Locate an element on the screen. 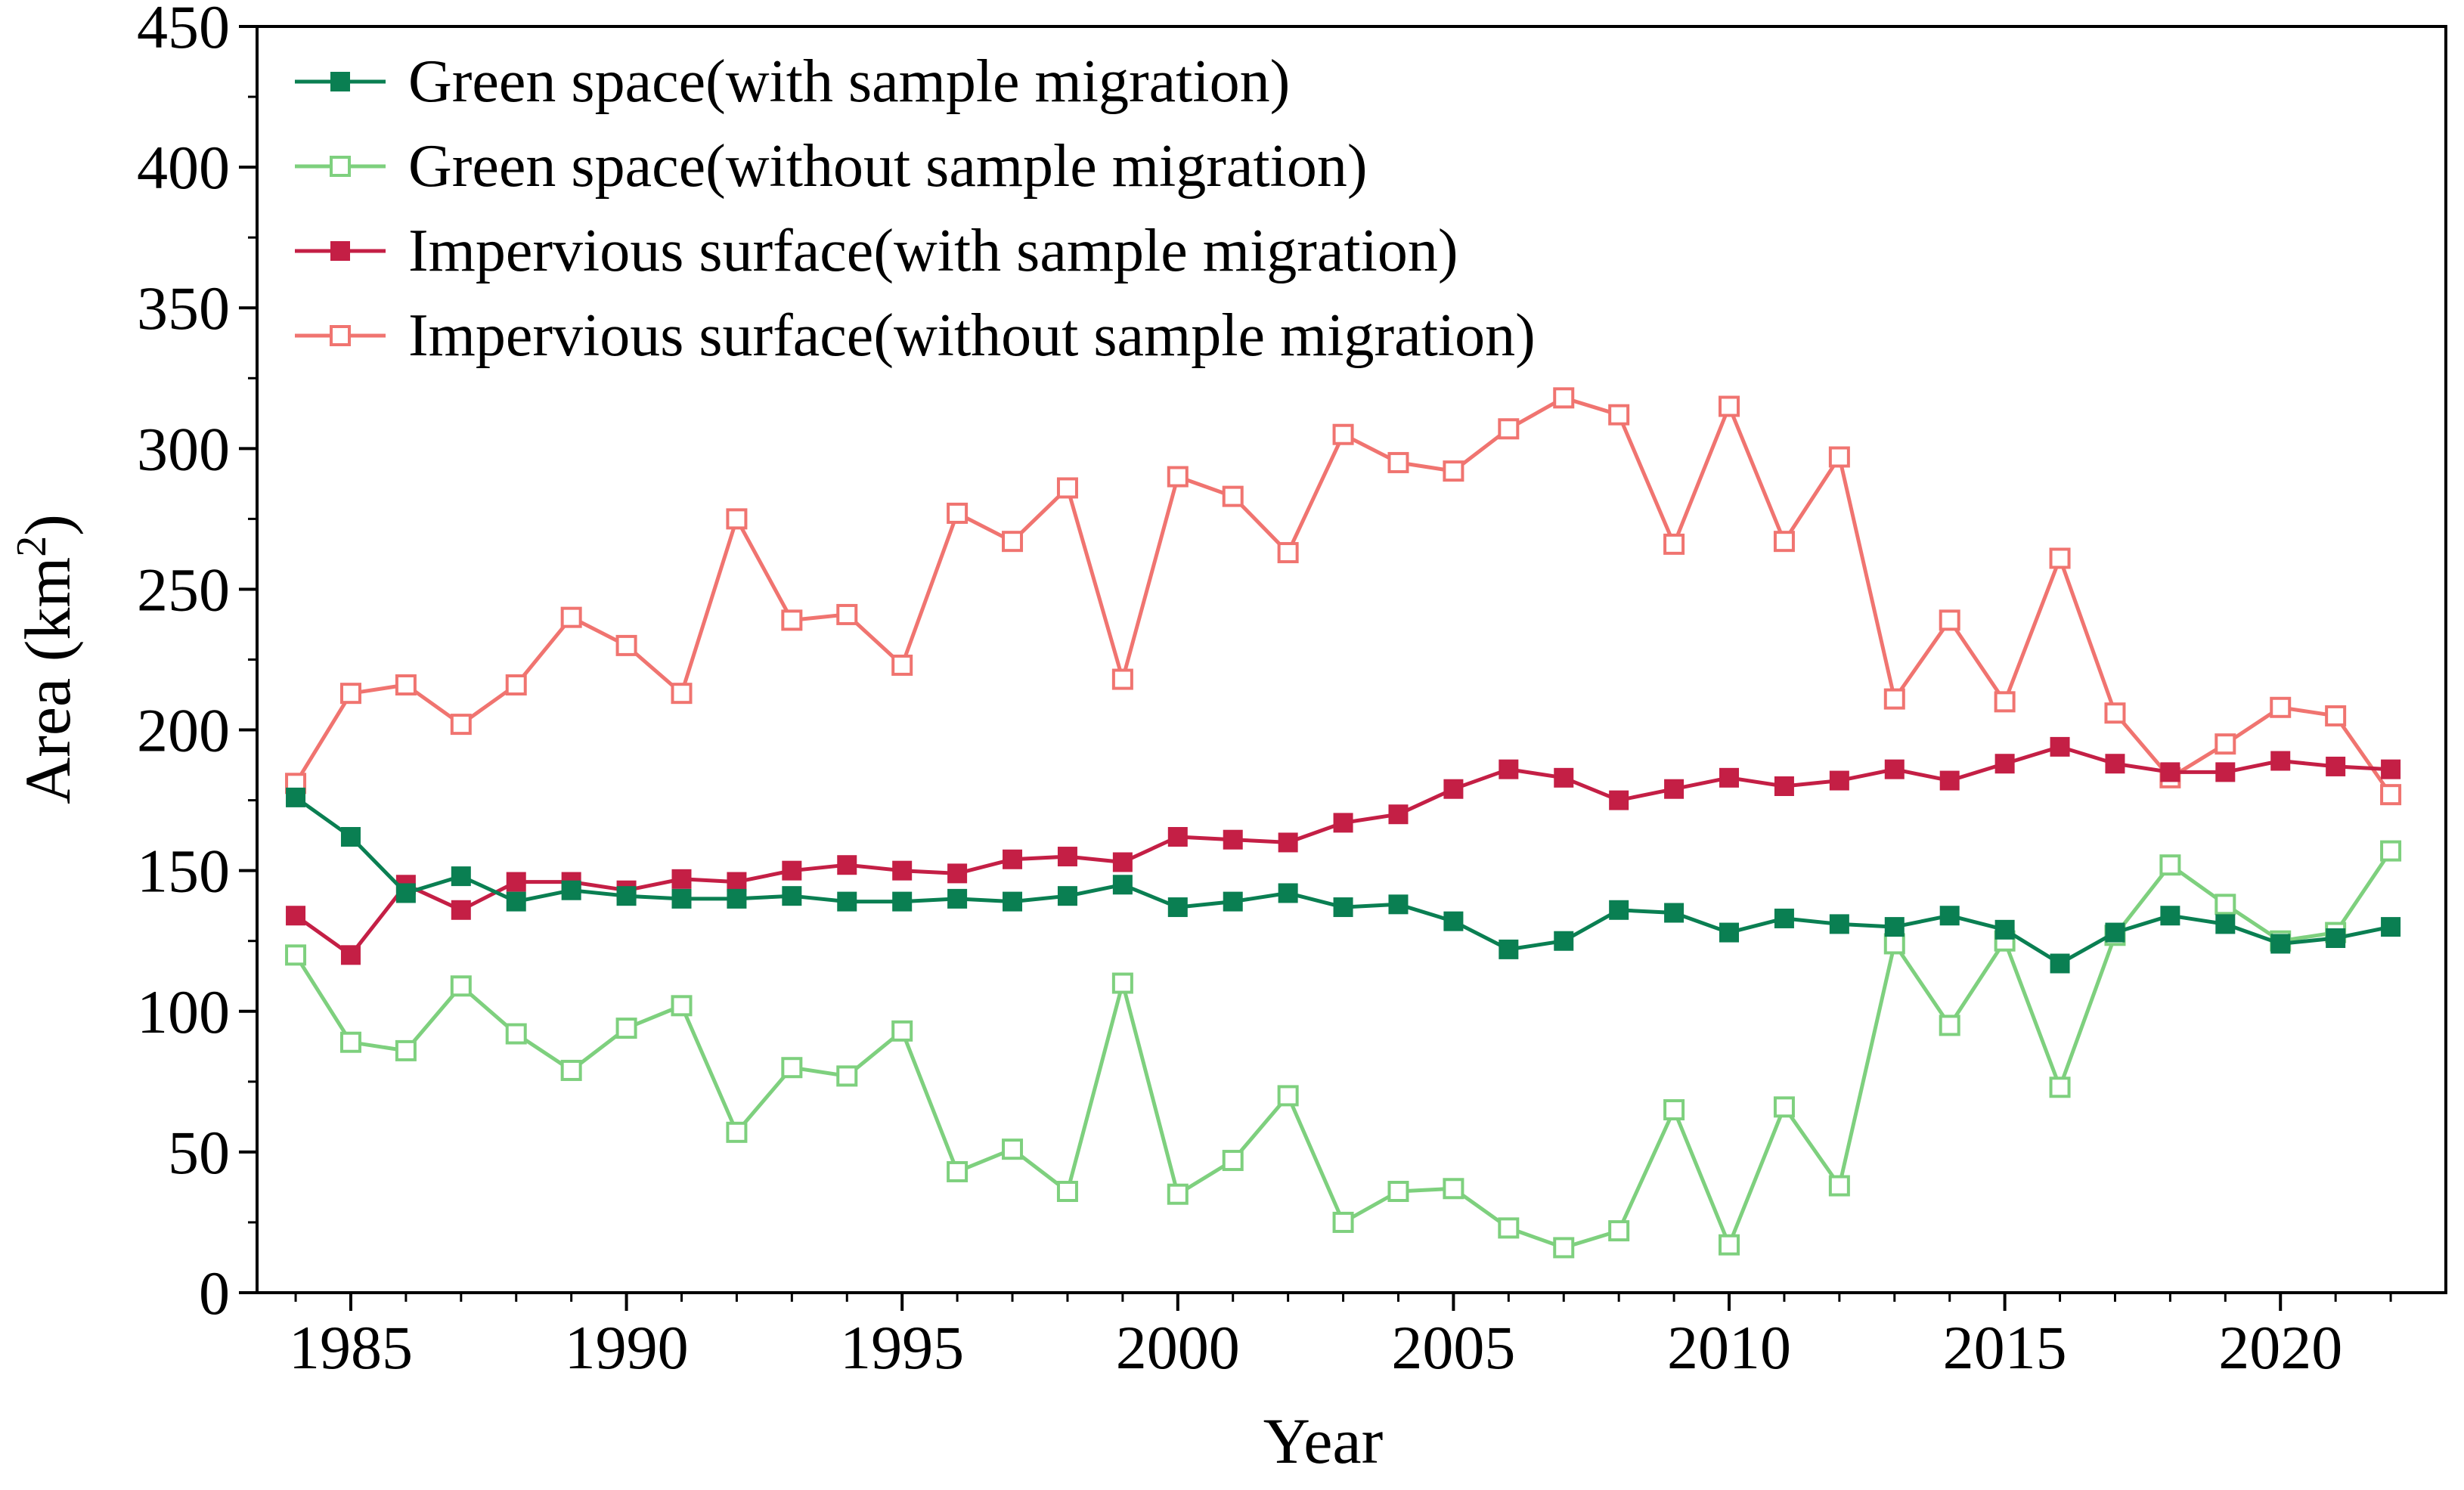  x-tick-label: 2020 is located at coordinates (2280, 1347).